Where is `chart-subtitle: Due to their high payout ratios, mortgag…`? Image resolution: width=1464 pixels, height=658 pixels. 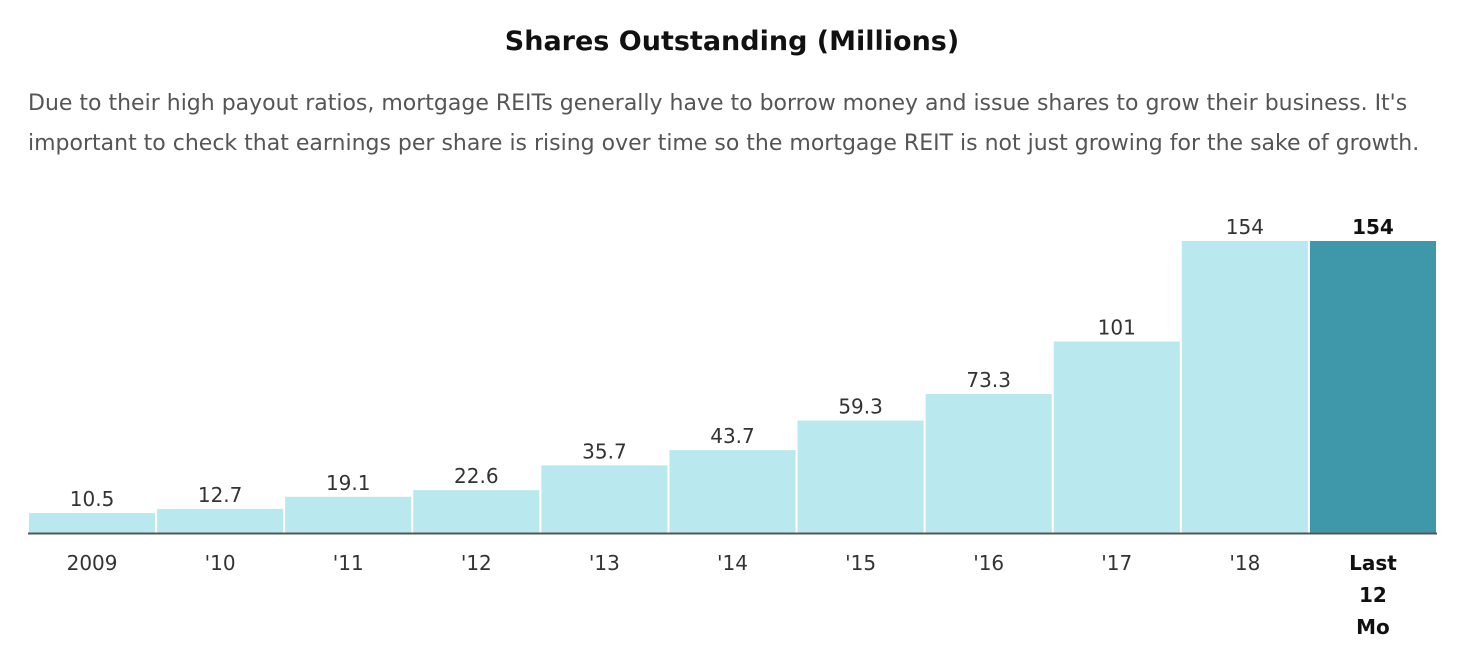 chart-subtitle: Due to their high payout ratios, mortgag… is located at coordinates (724, 123).